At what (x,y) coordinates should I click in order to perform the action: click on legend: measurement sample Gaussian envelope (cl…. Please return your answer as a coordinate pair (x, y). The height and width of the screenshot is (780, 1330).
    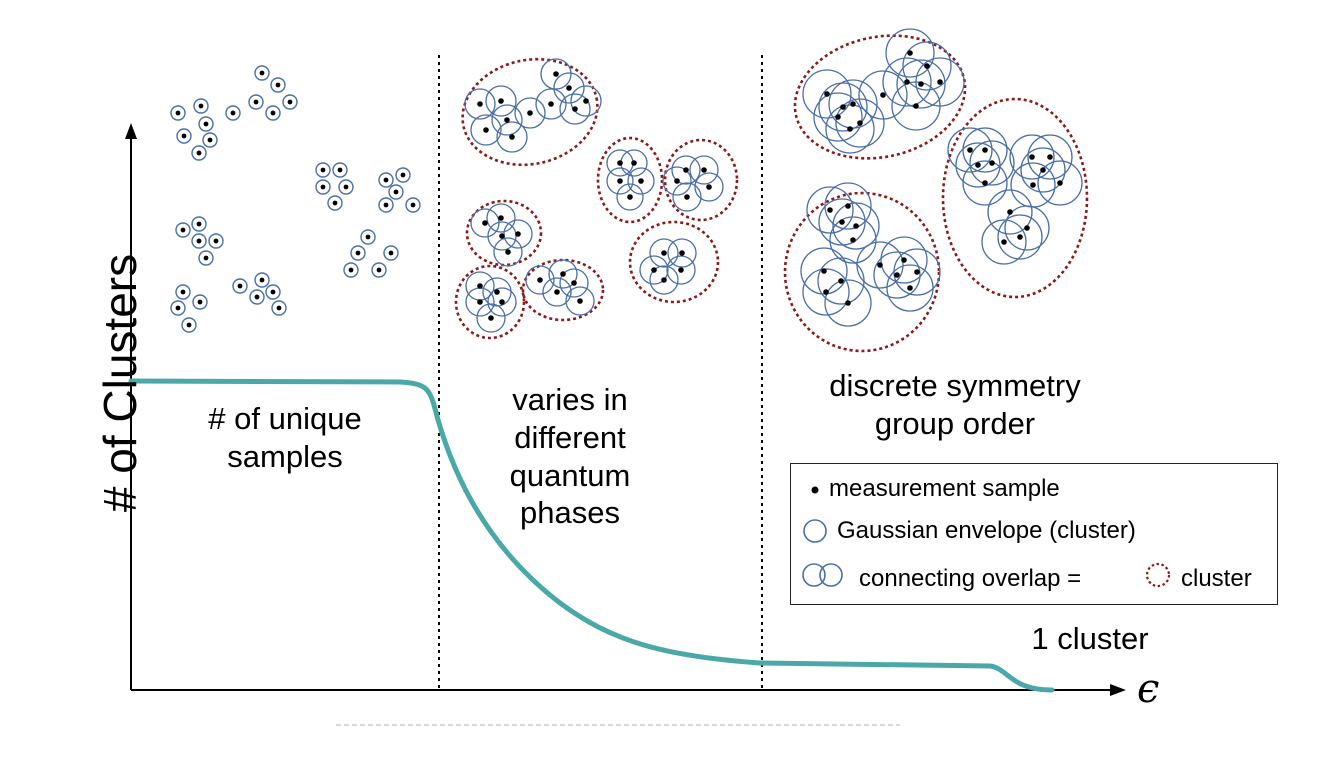
    Looking at the image, I should click on (1034, 534).